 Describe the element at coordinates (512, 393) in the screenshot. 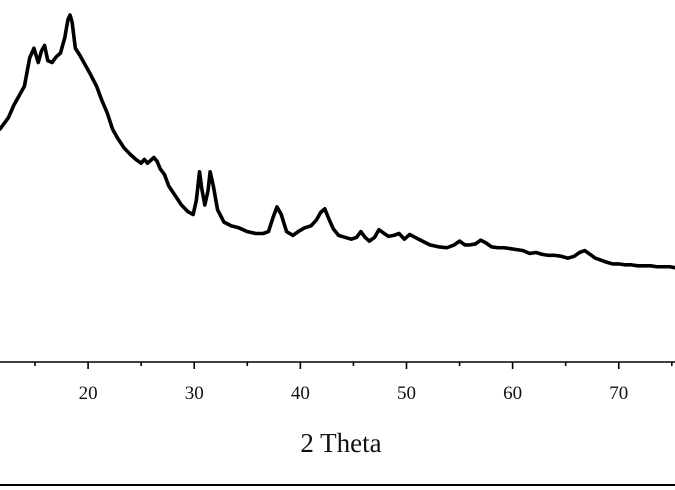

I see `x-tick-label: 60` at that location.